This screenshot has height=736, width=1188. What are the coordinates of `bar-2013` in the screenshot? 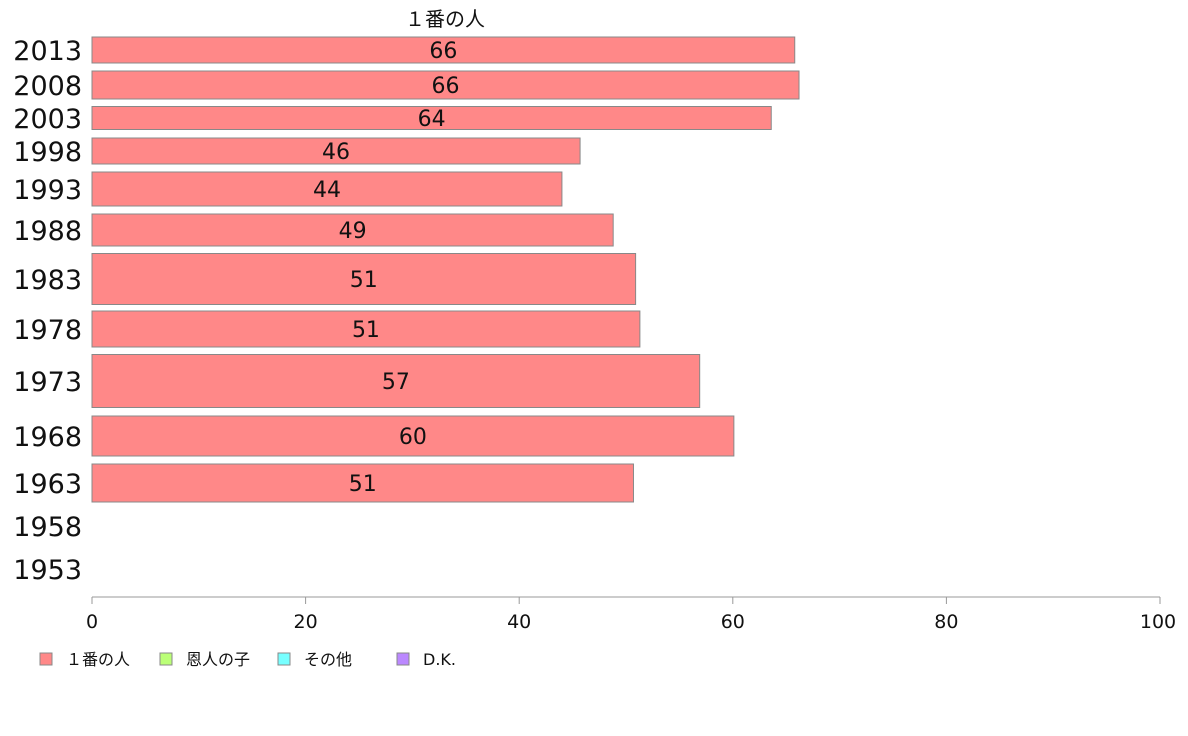 It's located at (443, 50).